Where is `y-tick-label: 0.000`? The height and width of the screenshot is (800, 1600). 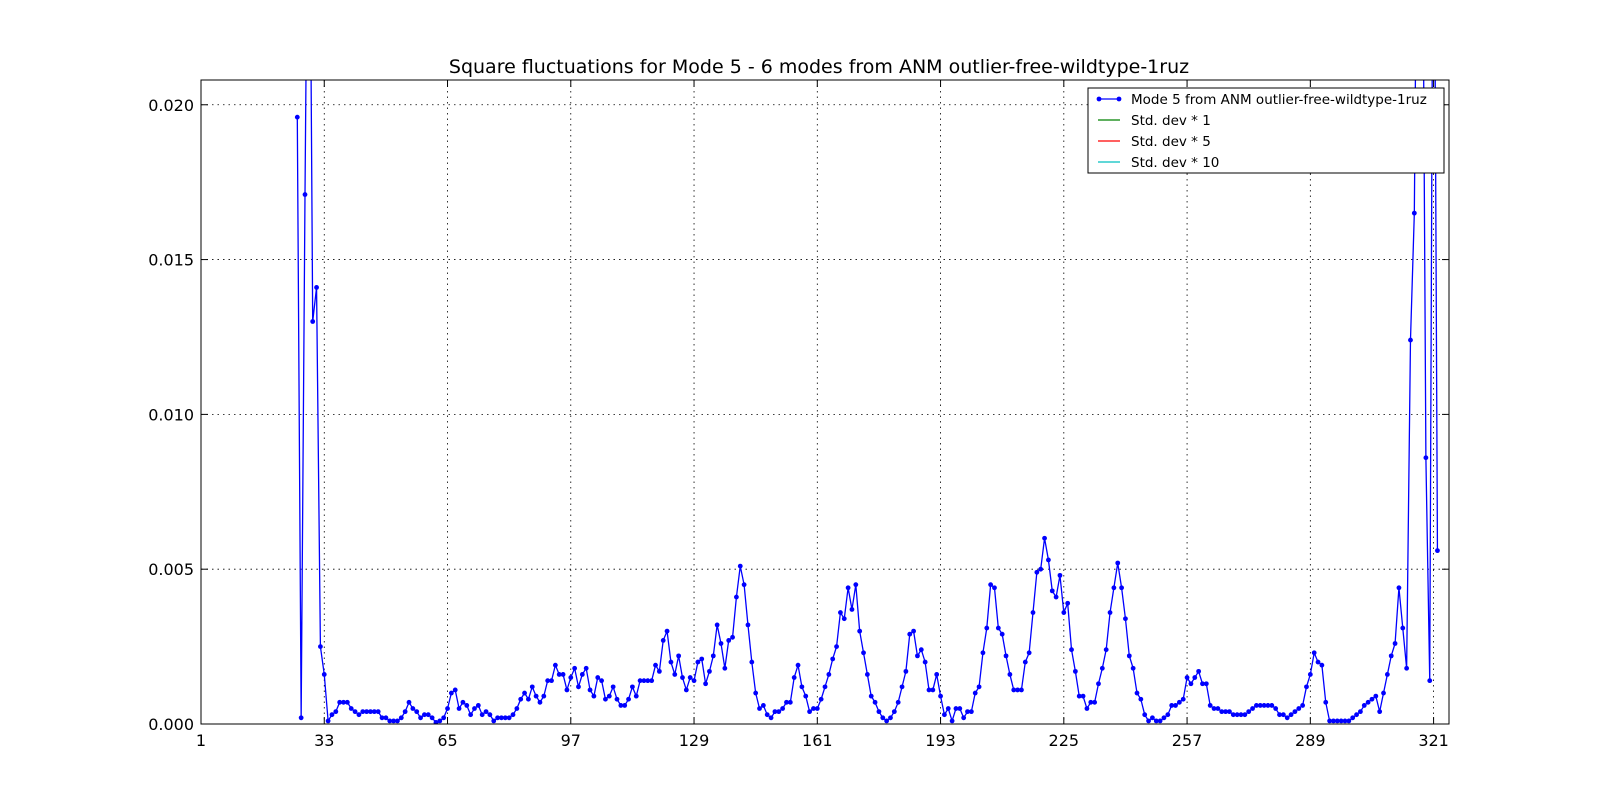 y-tick-label: 0.000 is located at coordinates (171, 724).